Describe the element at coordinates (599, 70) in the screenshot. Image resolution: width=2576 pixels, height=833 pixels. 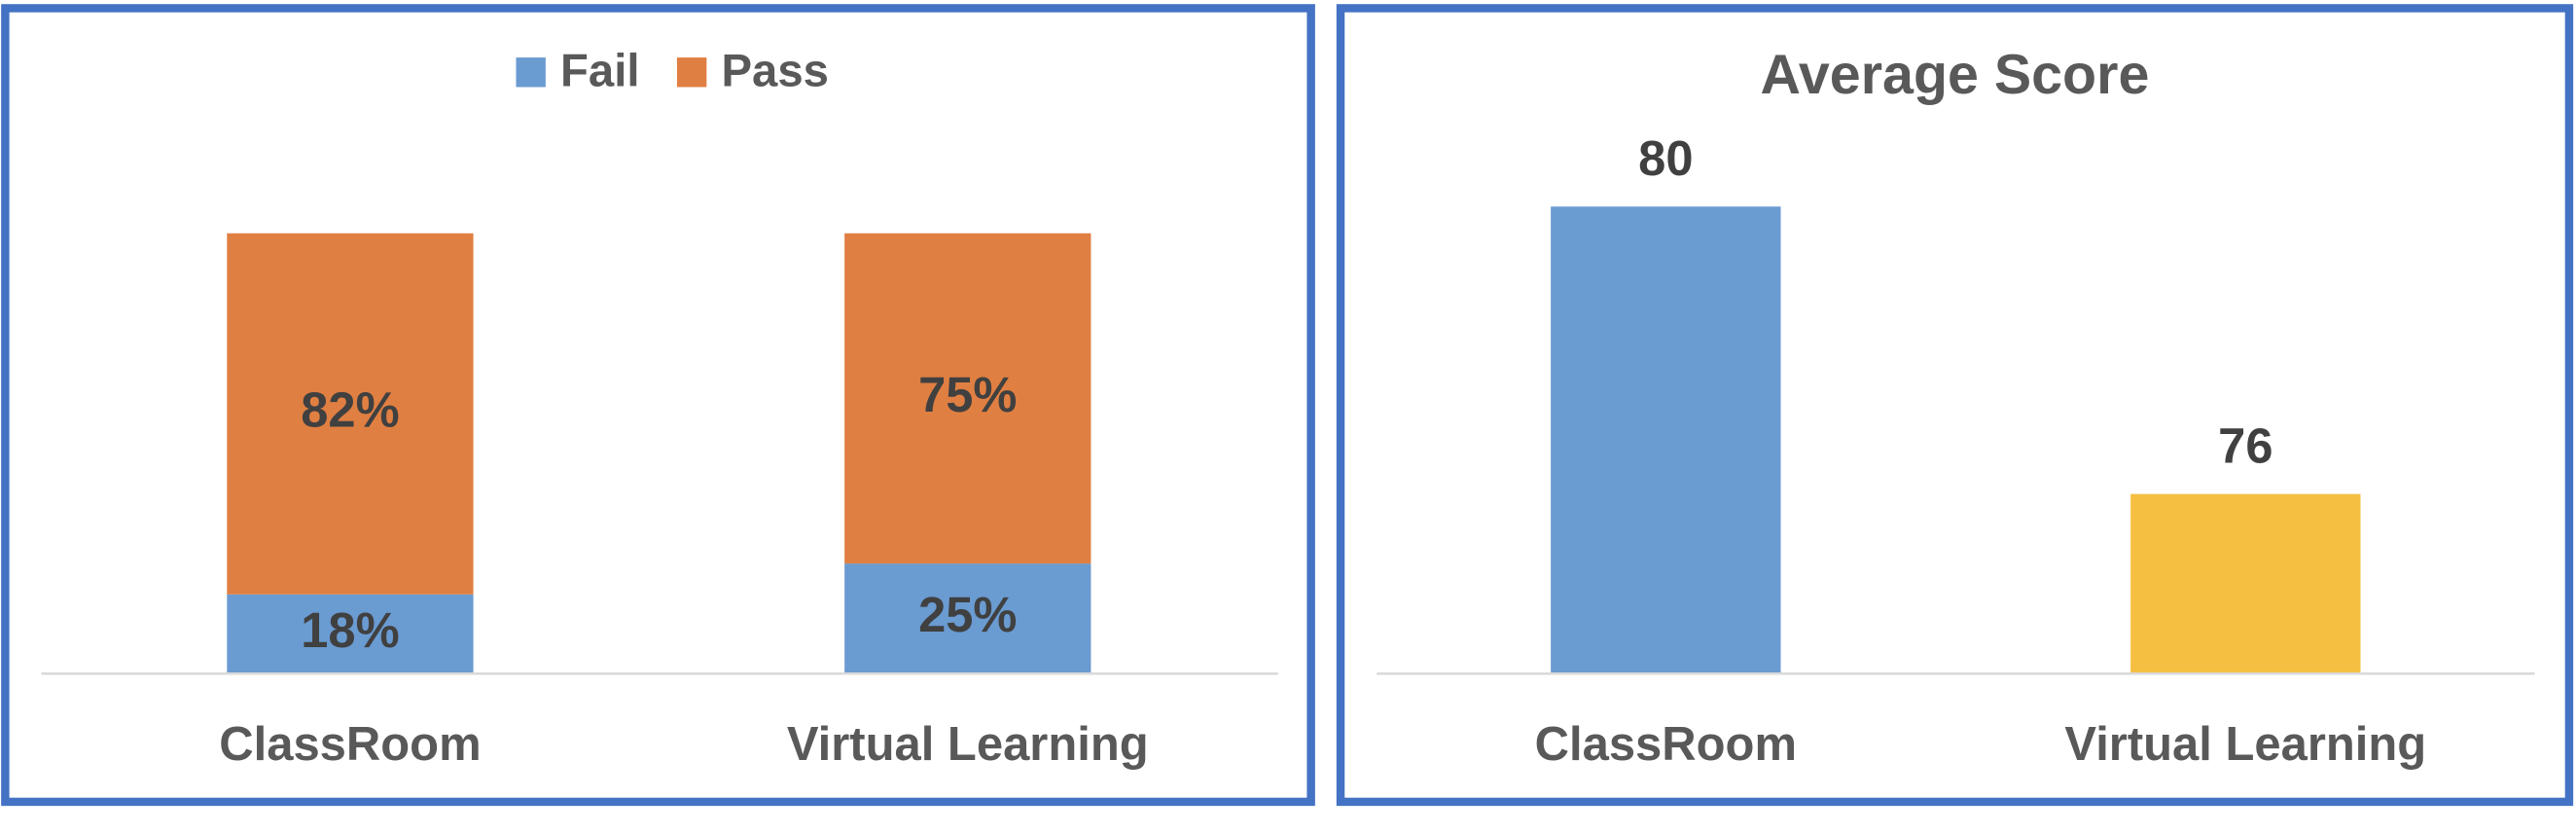
I see `legend-label: Fail` at that location.